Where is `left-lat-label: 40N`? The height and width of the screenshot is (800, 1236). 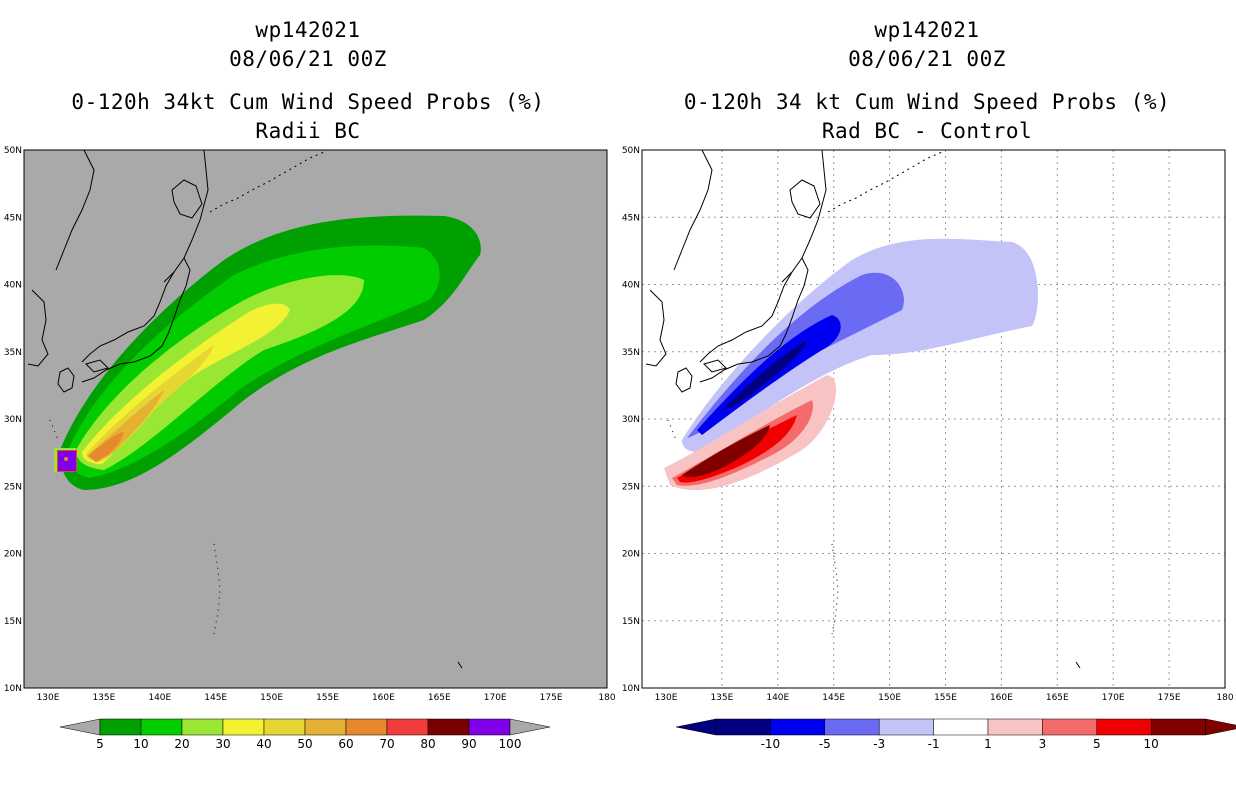
left-lat-label: 40N is located at coordinates (13, 286).